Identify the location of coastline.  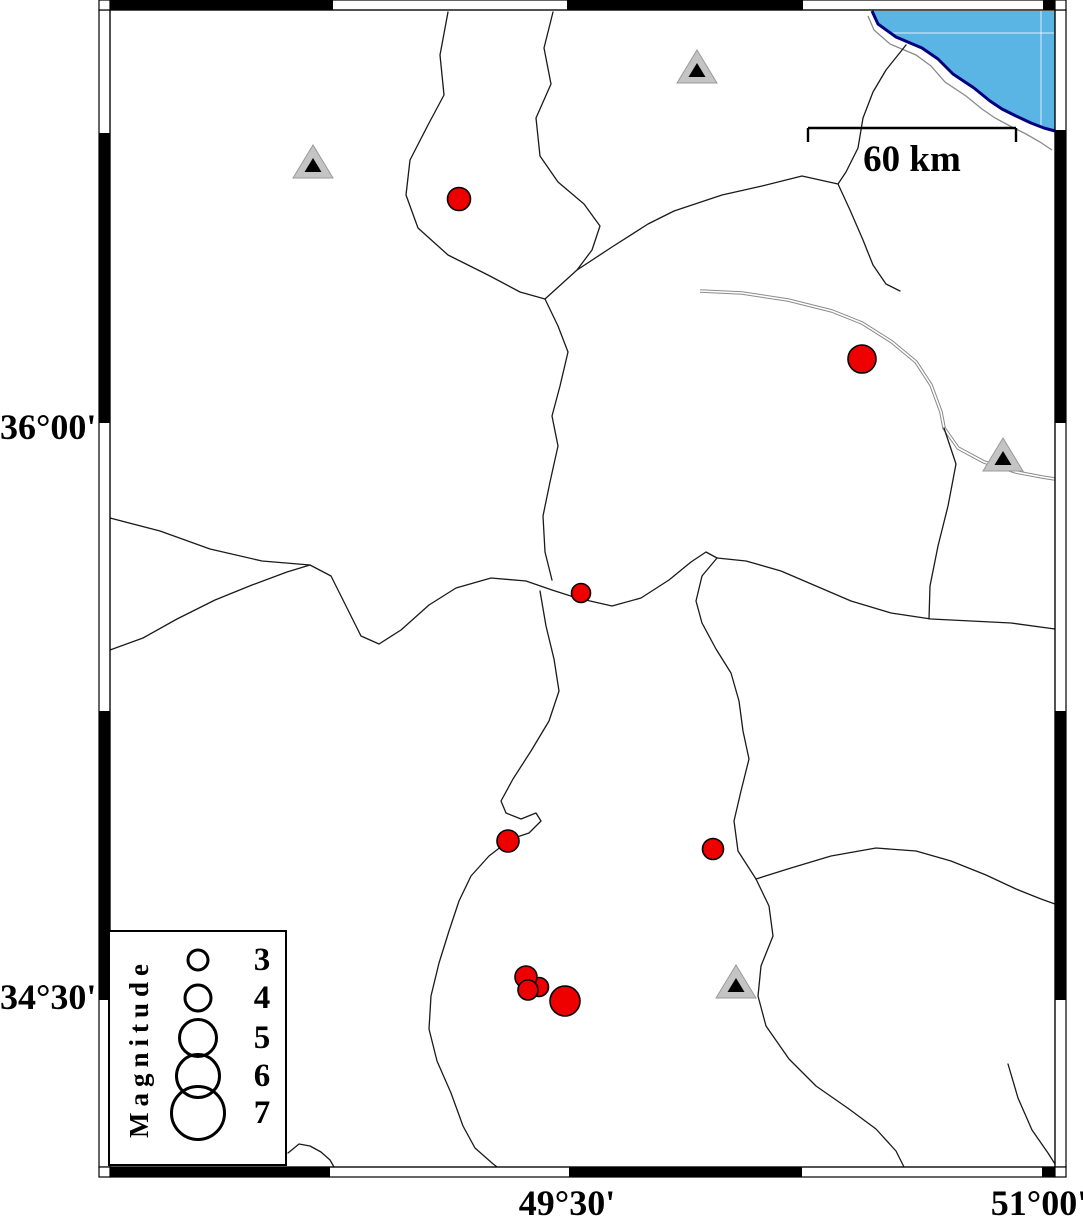
(963, 71).